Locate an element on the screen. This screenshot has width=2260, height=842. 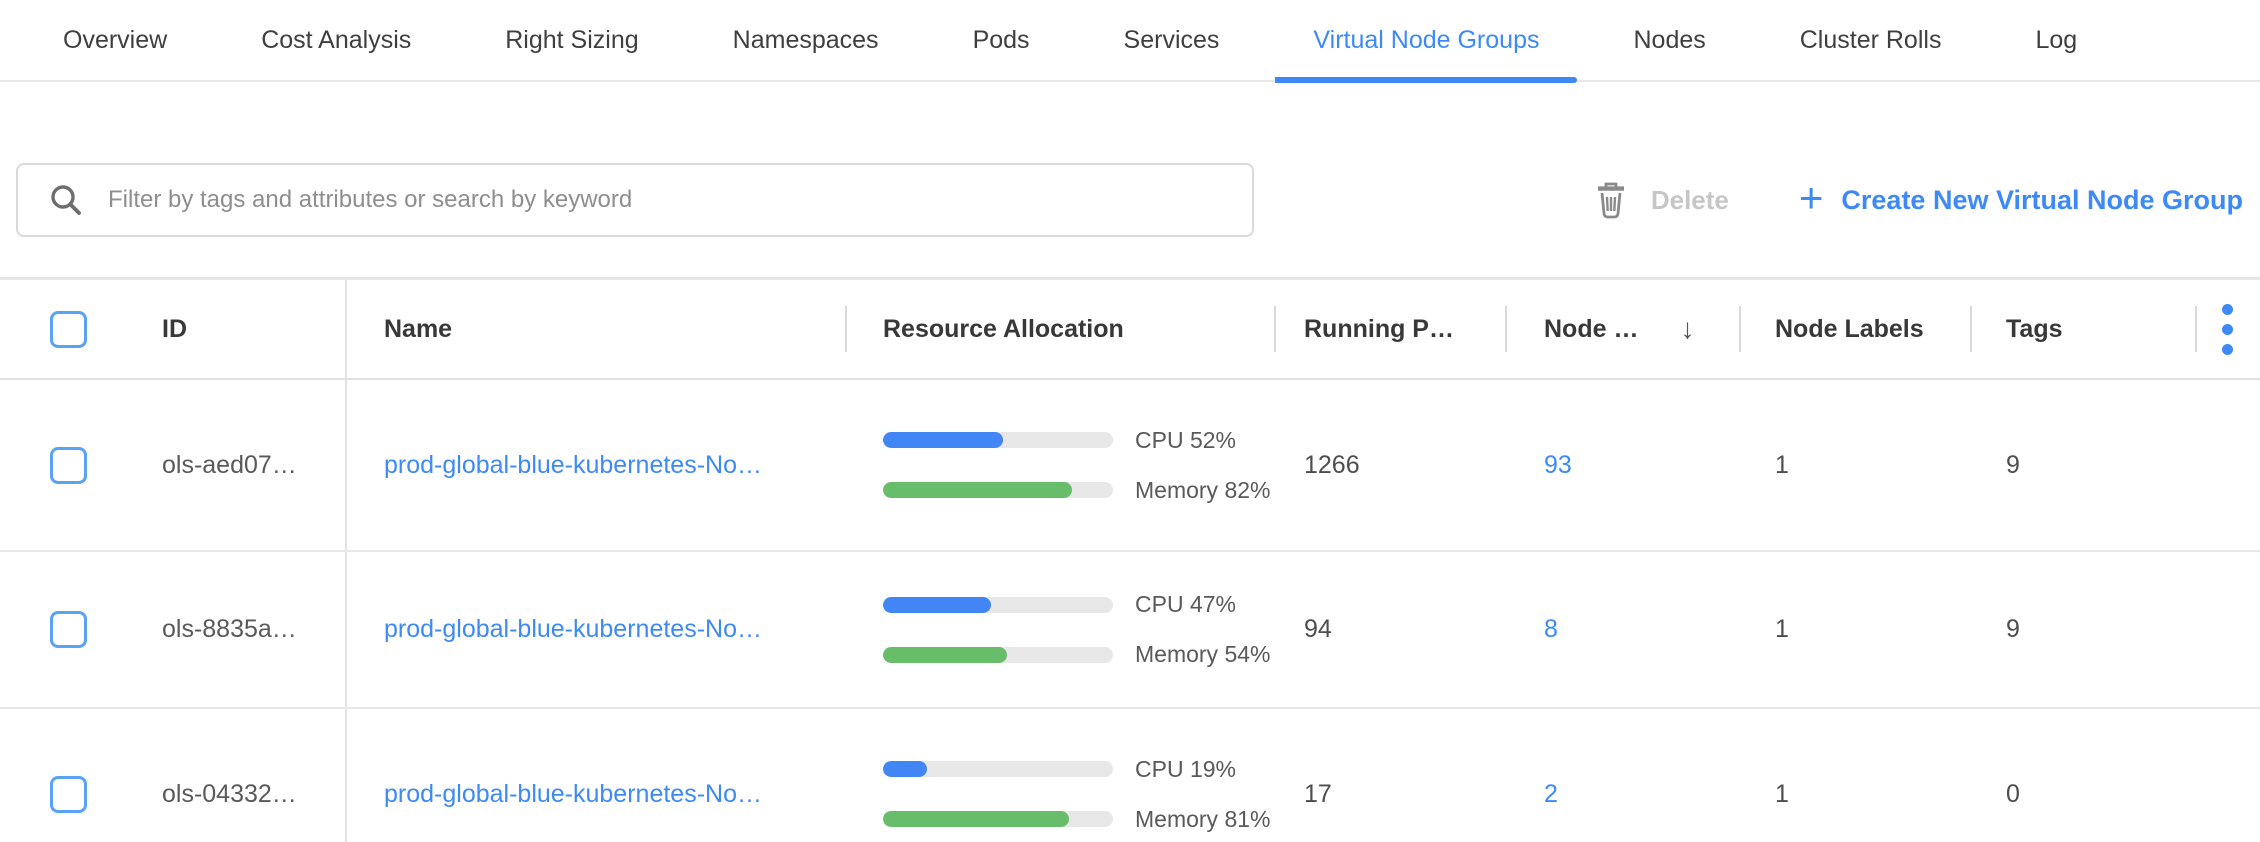
nodes-count-link: 8 is located at coordinates (1551, 629).